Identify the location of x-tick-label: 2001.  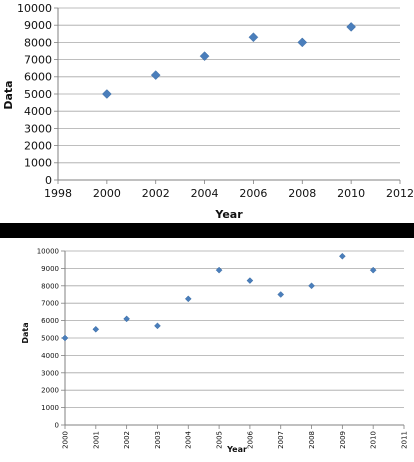
(96, 440).